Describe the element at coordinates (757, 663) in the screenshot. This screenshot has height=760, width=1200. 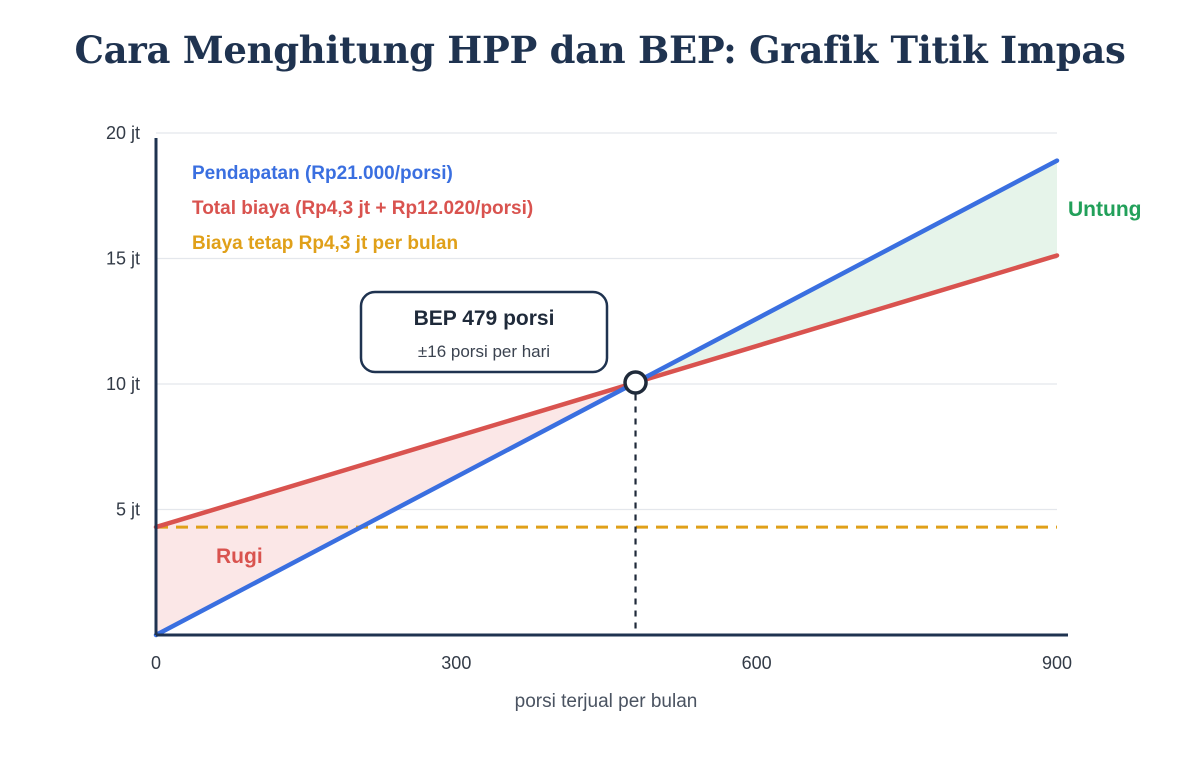
I see `x-tick-label: 600` at that location.